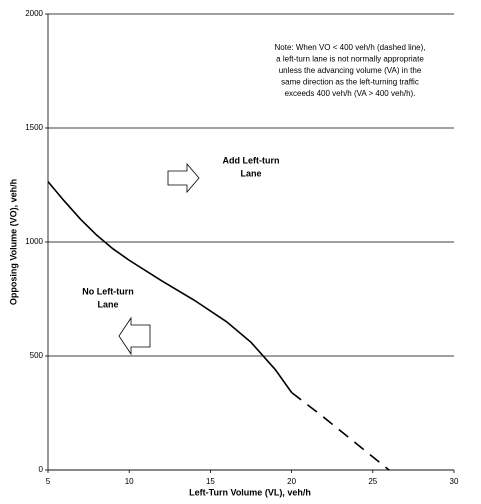 This screenshot has height=504, width=481. Describe the element at coordinates (251, 160) in the screenshot. I see `annotation: Add Left-turn` at that location.